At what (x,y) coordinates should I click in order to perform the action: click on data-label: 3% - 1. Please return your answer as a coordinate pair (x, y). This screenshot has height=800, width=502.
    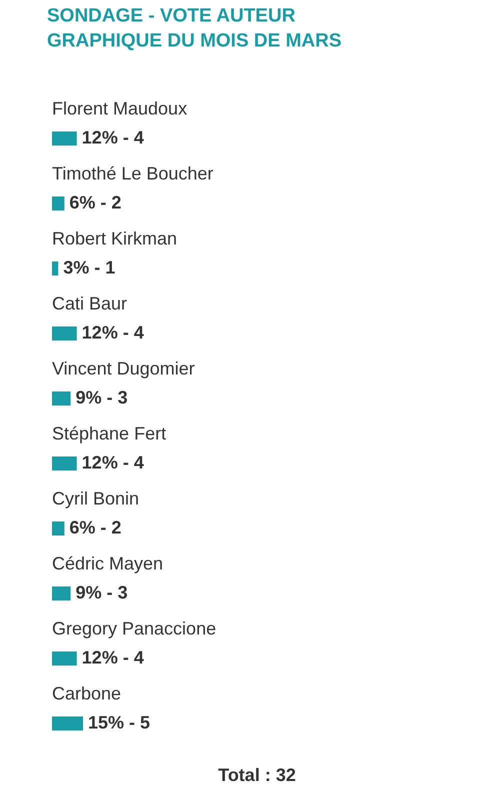
    Looking at the image, I should click on (89, 268).